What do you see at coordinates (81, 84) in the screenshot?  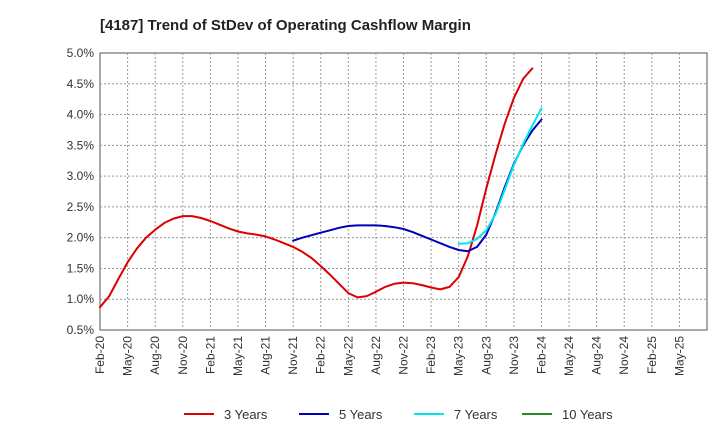 I see `y-tick-label: 4.5%` at bounding box center [81, 84].